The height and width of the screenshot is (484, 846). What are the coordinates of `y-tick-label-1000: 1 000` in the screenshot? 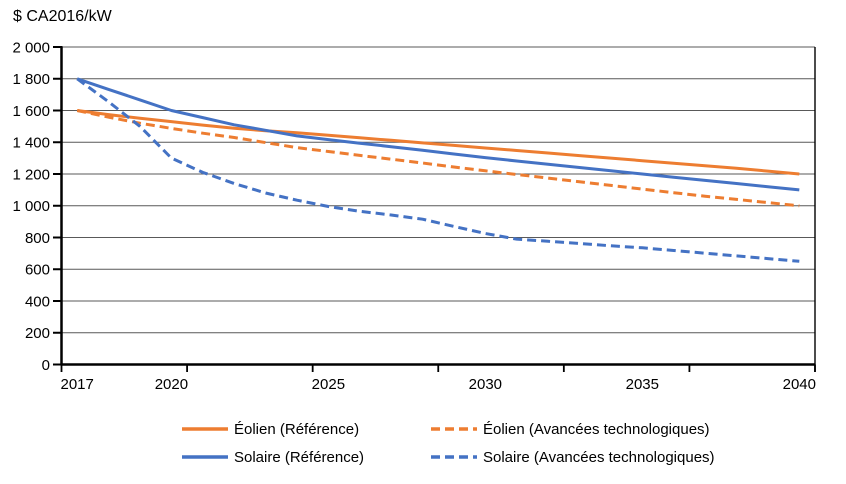 It's located at (31, 206).